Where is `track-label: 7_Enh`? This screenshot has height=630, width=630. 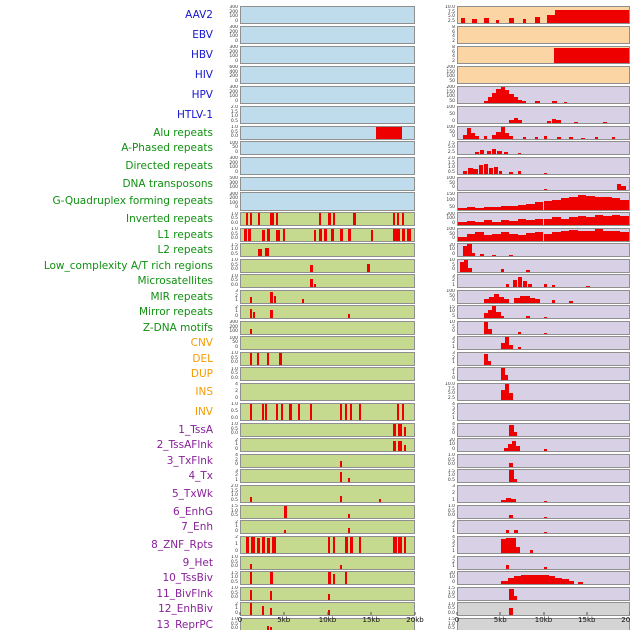
track-label: 7_Enh is located at coordinates (197, 527).